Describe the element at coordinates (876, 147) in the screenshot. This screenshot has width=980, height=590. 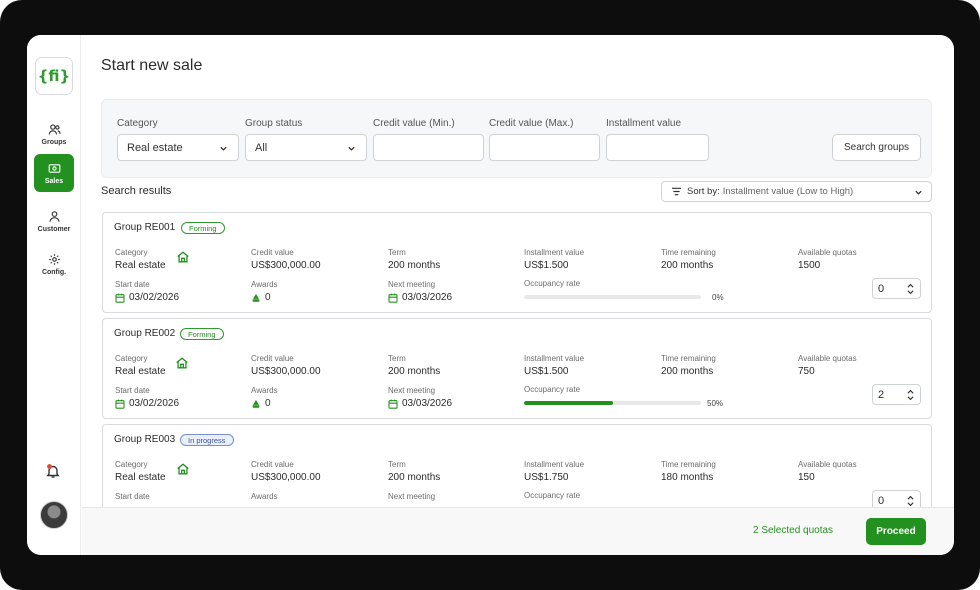
I see `search-groups-button: Search groups` at that location.